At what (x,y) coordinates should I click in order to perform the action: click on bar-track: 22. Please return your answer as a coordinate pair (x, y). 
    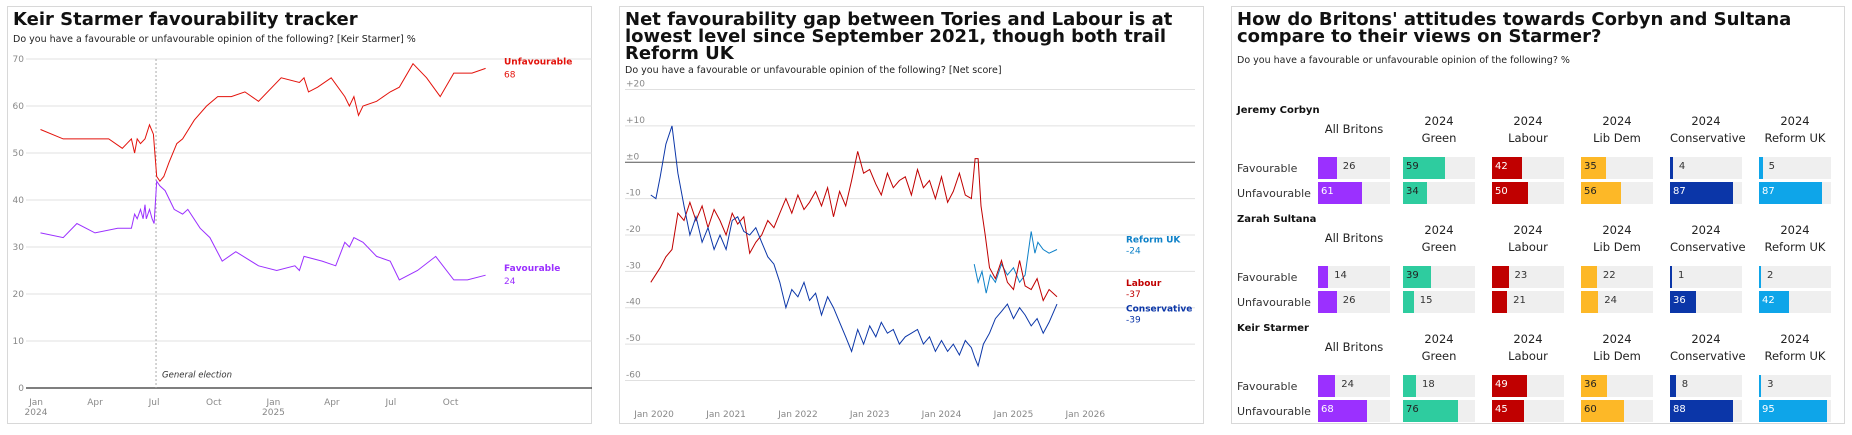
    Looking at the image, I should click on (1617, 277).